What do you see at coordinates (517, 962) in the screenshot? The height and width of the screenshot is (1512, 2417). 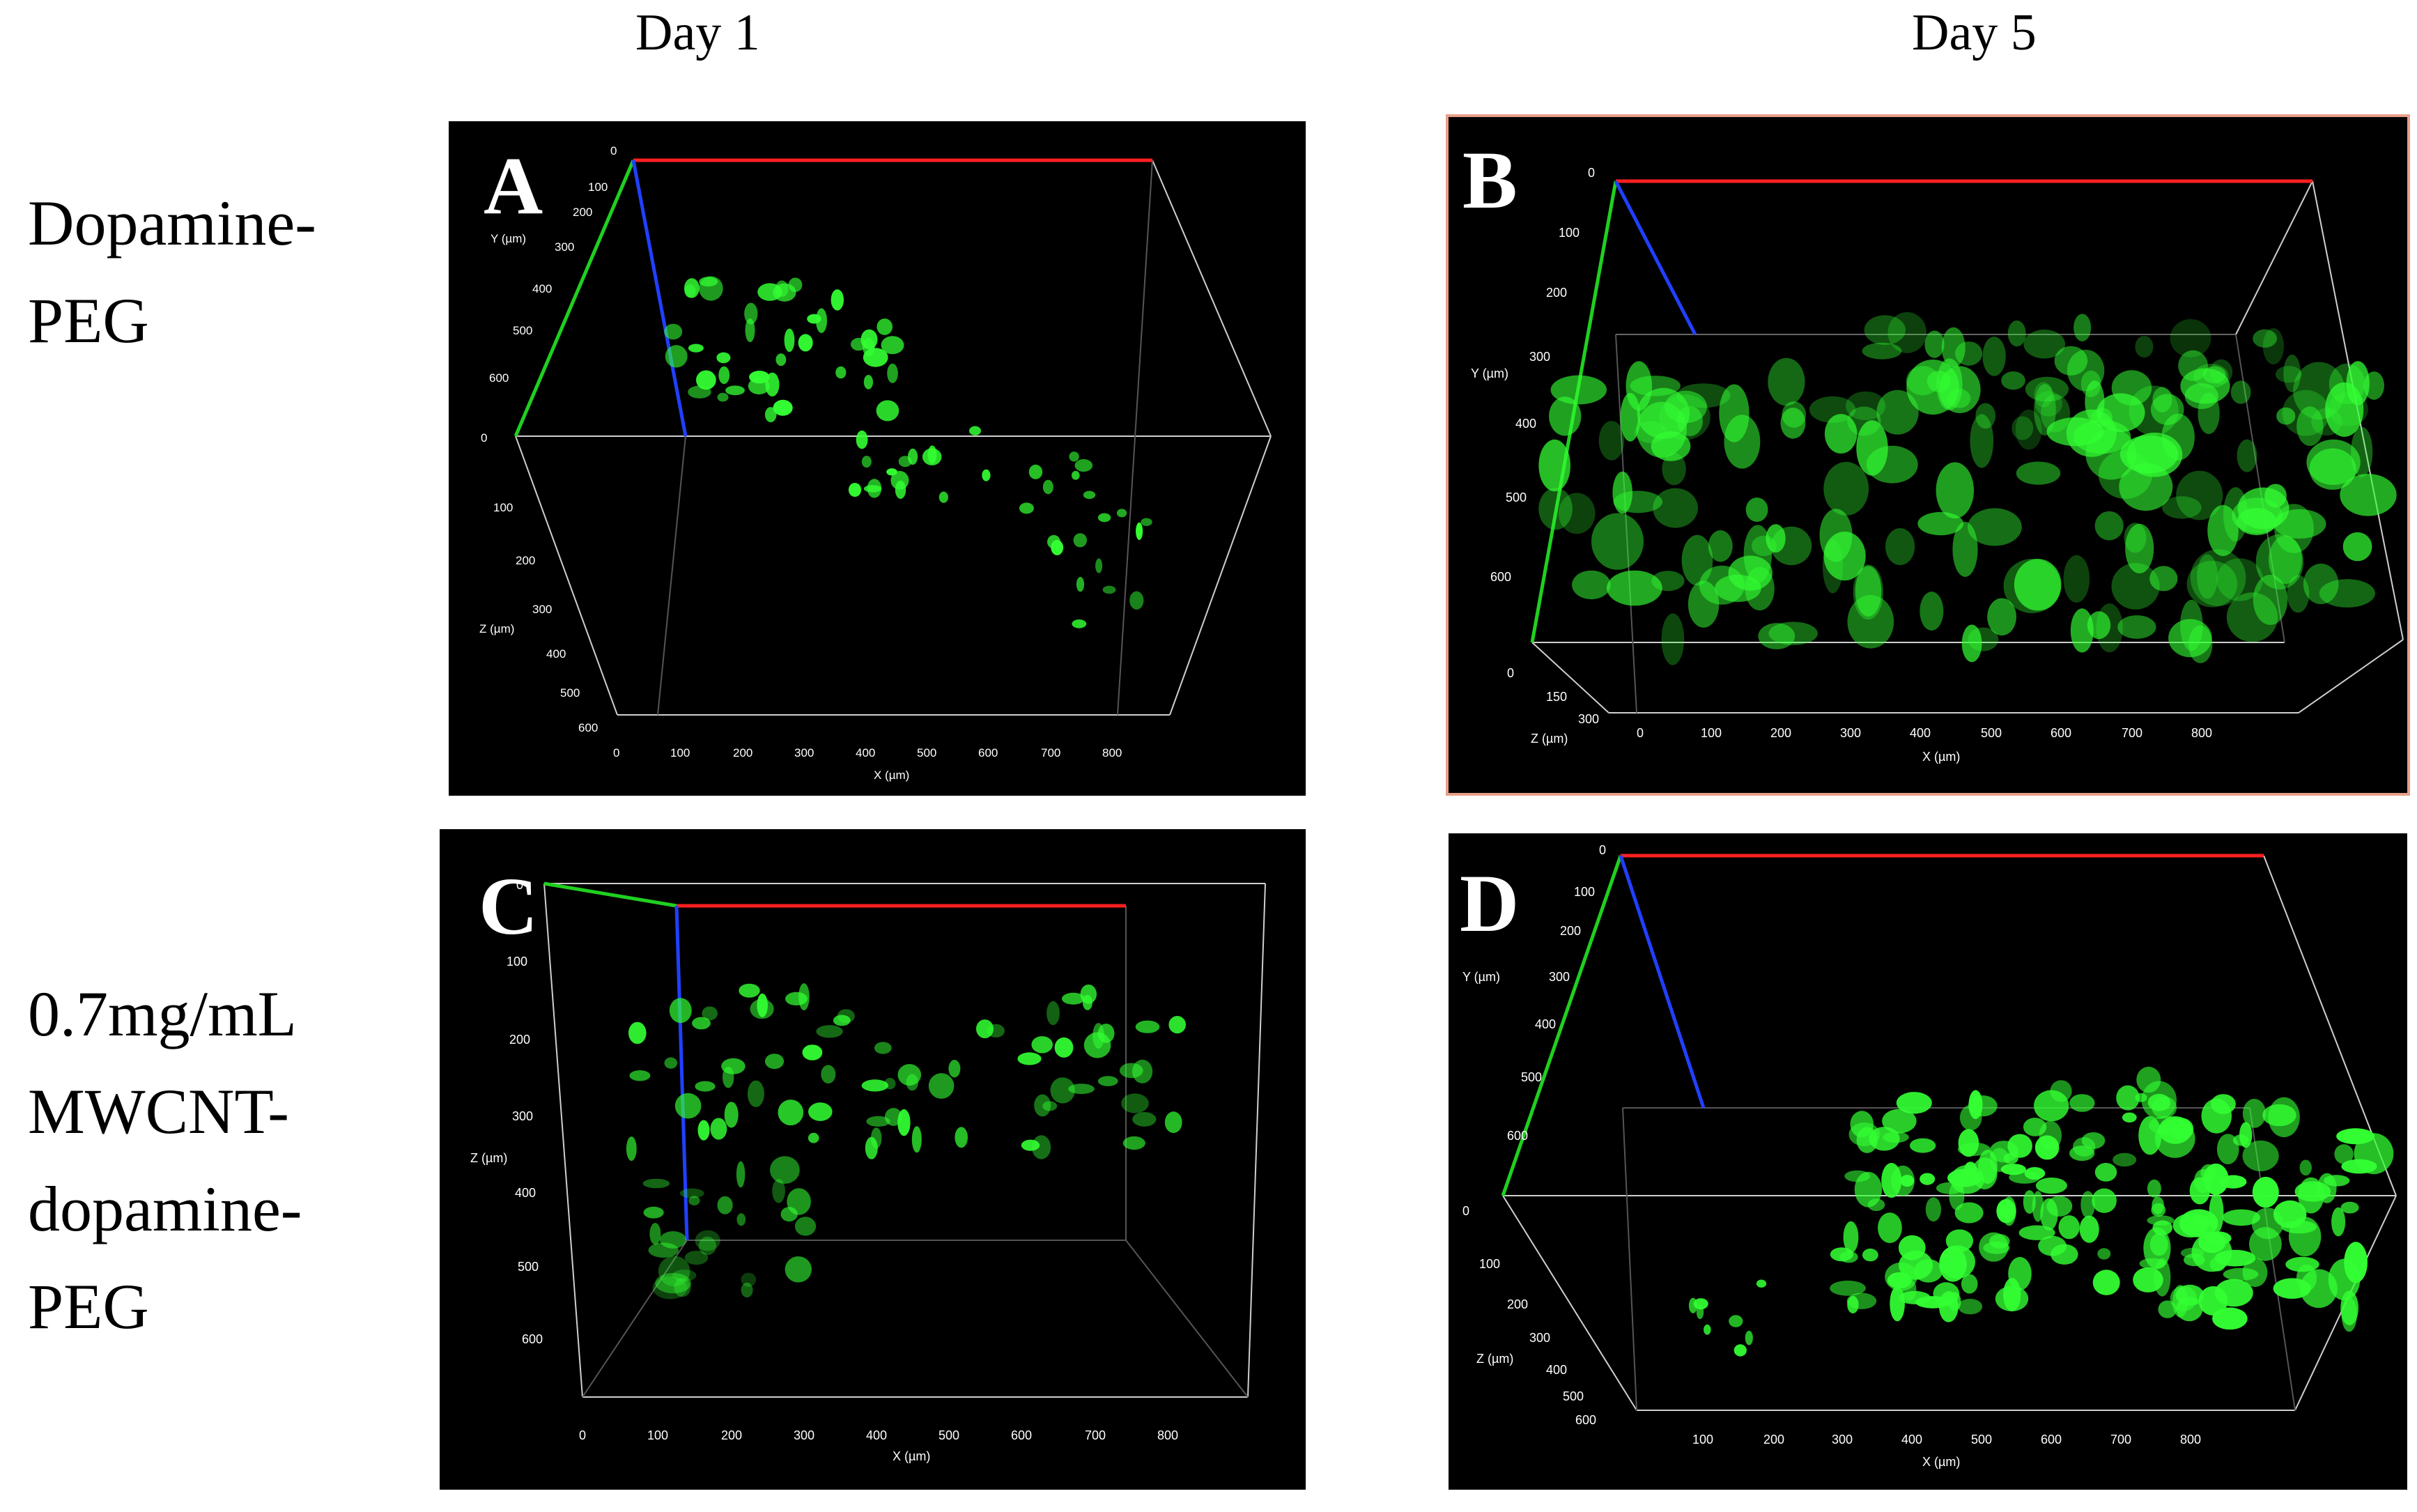 I see `z-tick: 100` at bounding box center [517, 962].